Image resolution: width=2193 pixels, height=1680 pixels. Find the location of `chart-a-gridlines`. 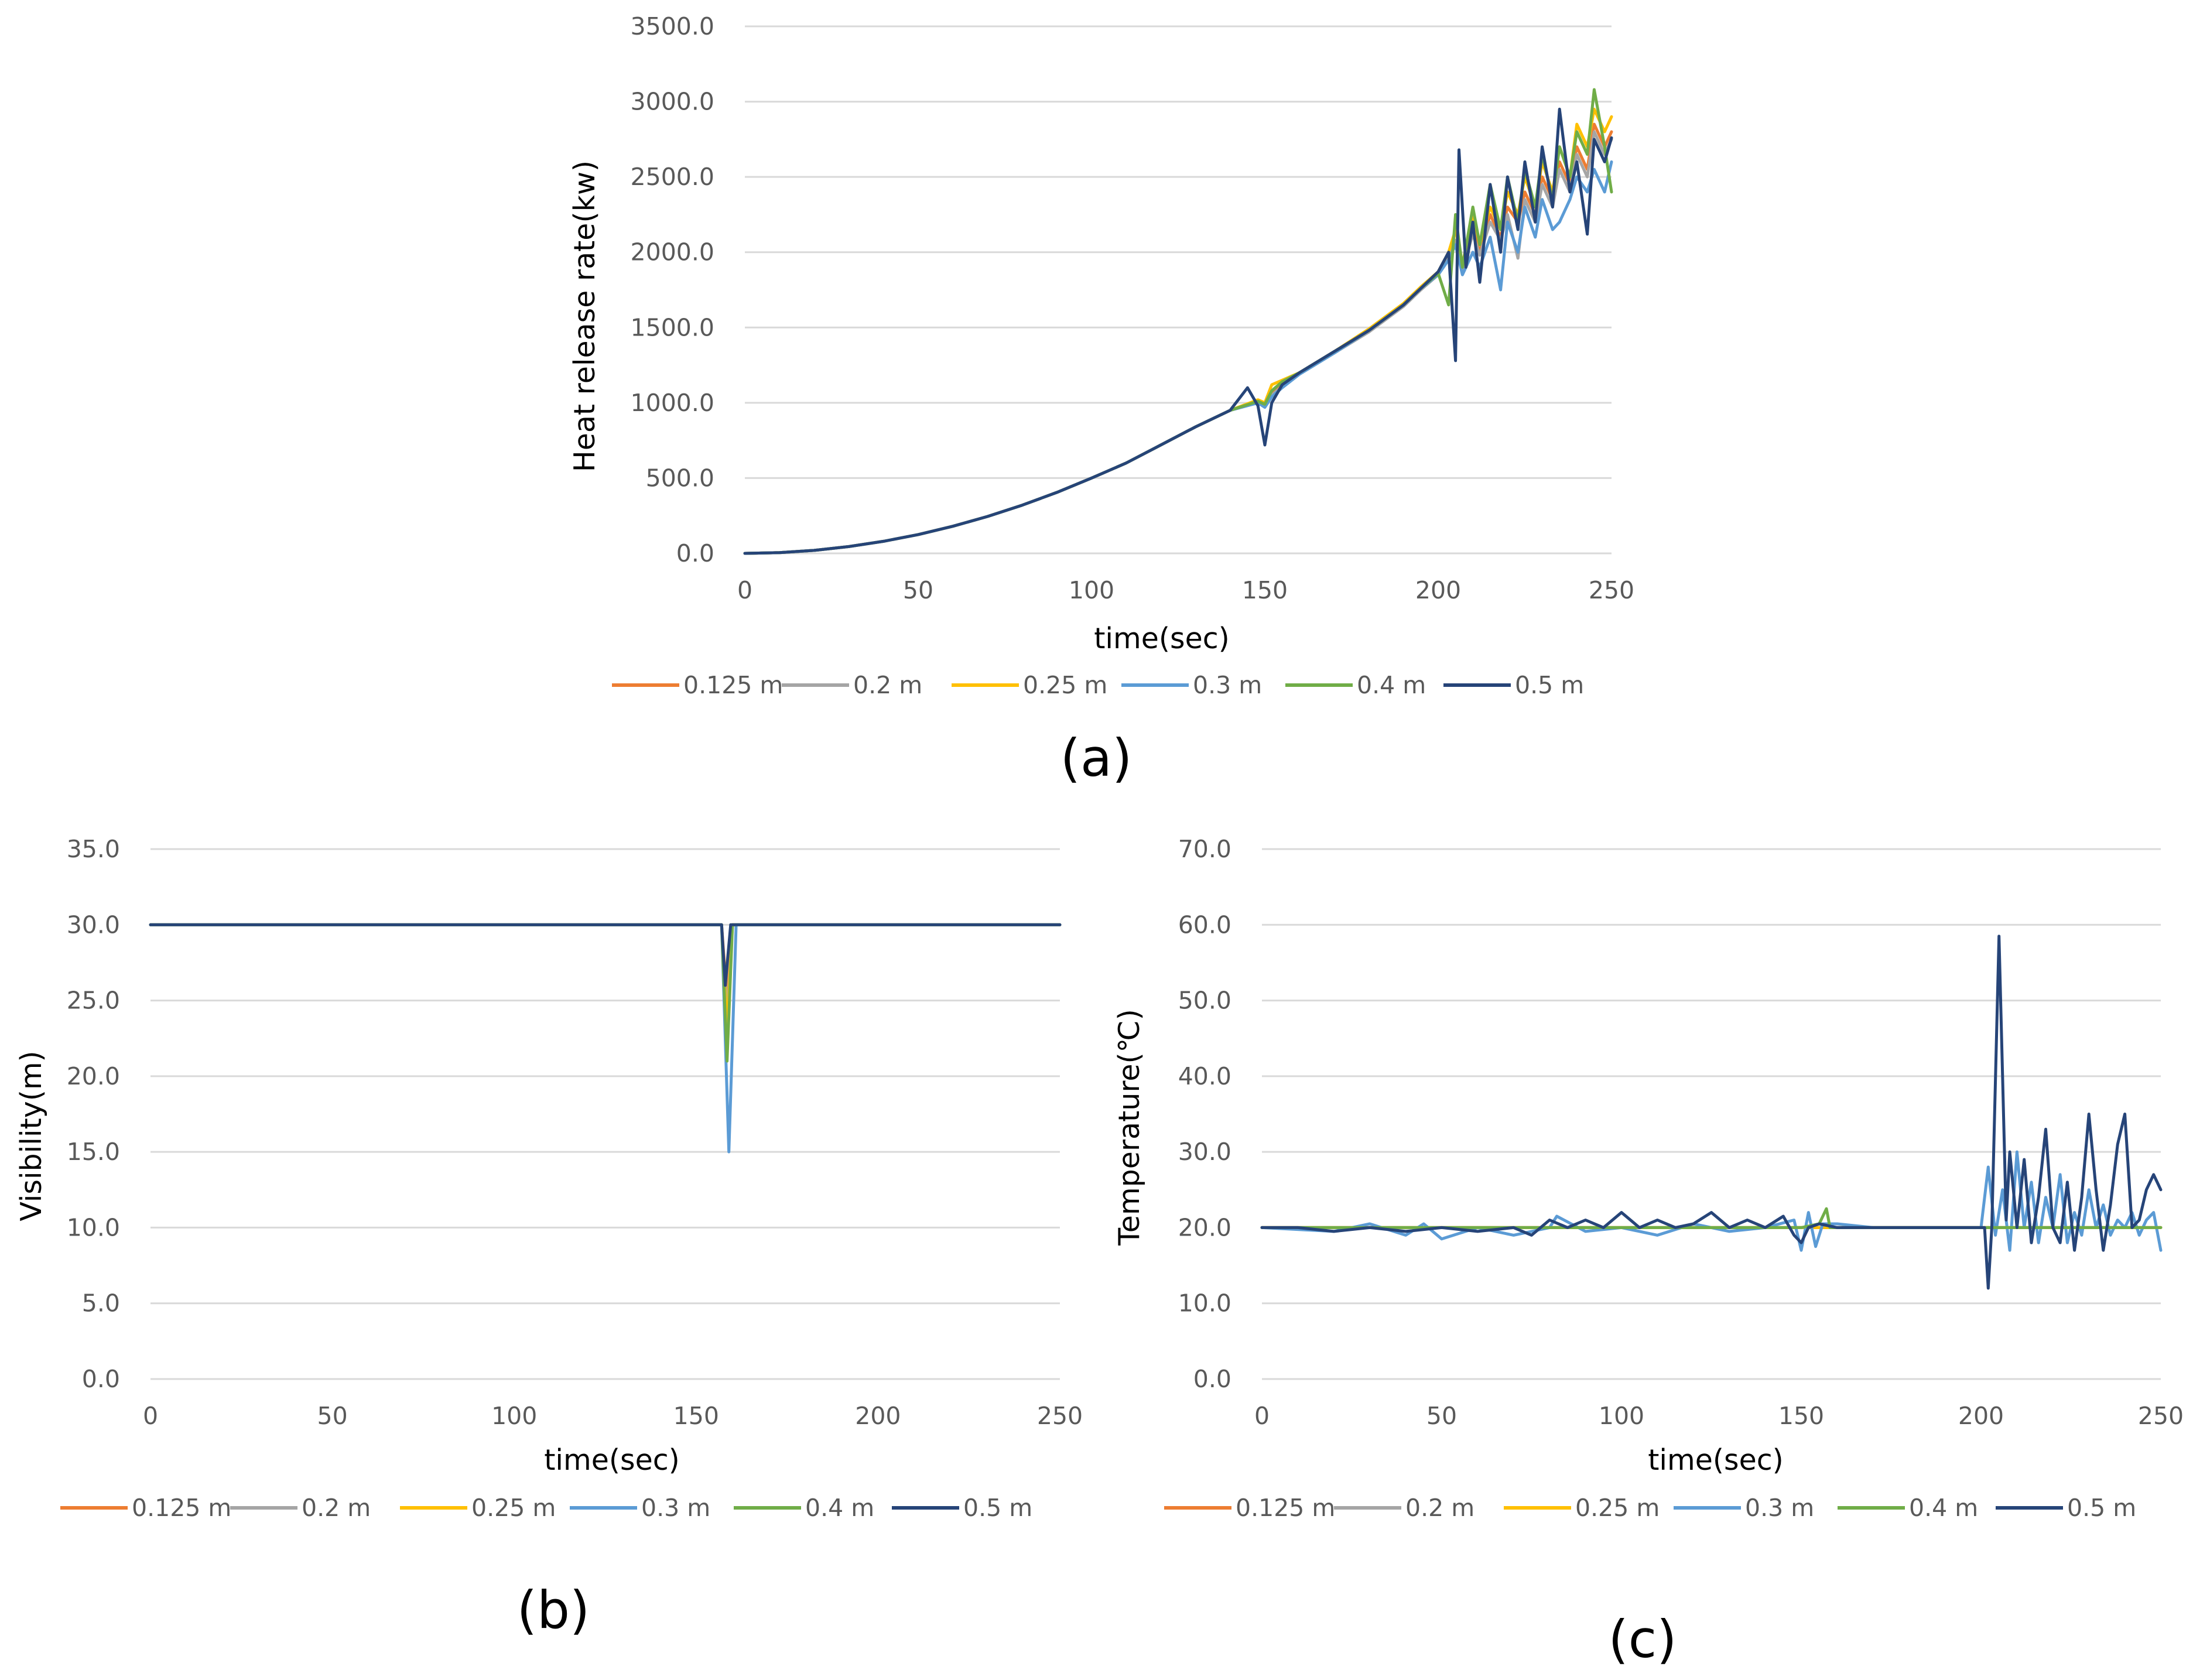

chart-a-gridlines is located at coordinates (1178, 290).